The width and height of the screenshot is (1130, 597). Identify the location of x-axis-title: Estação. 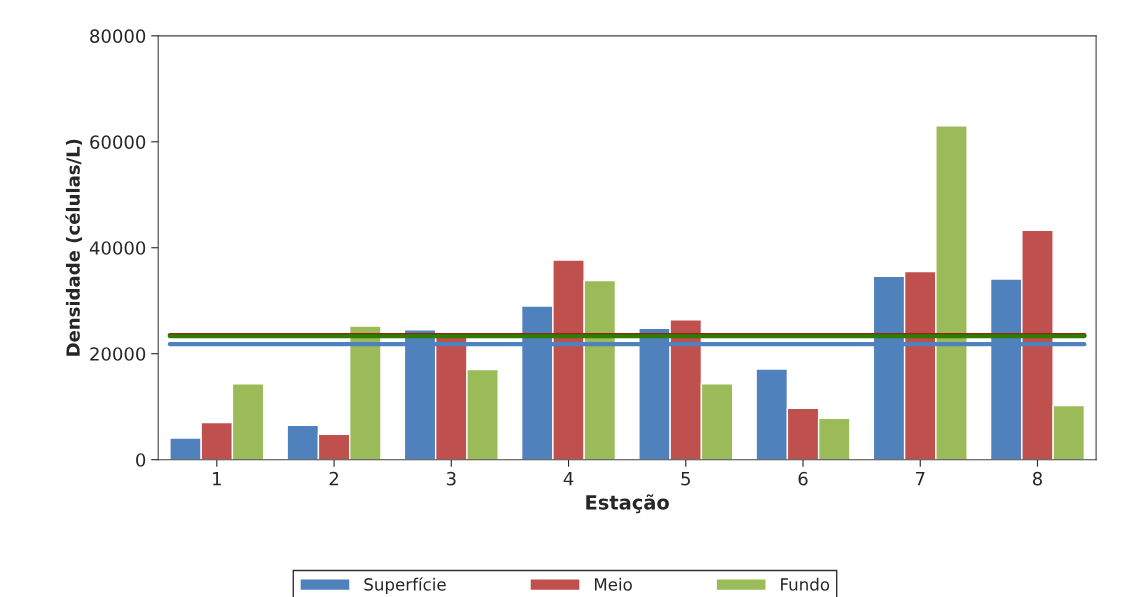
(627, 504).